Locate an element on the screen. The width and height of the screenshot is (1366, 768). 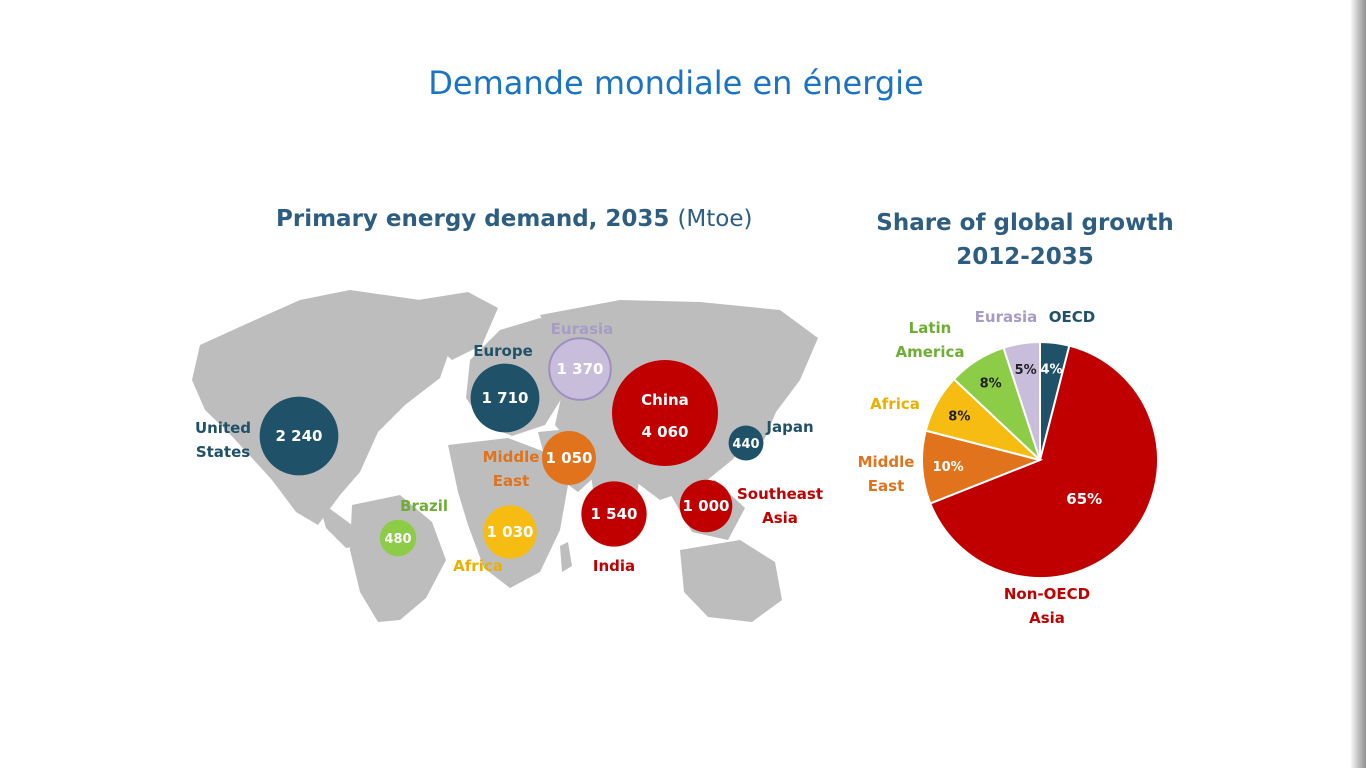
pie-value-eurasia: 5% is located at coordinates (1026, 370).